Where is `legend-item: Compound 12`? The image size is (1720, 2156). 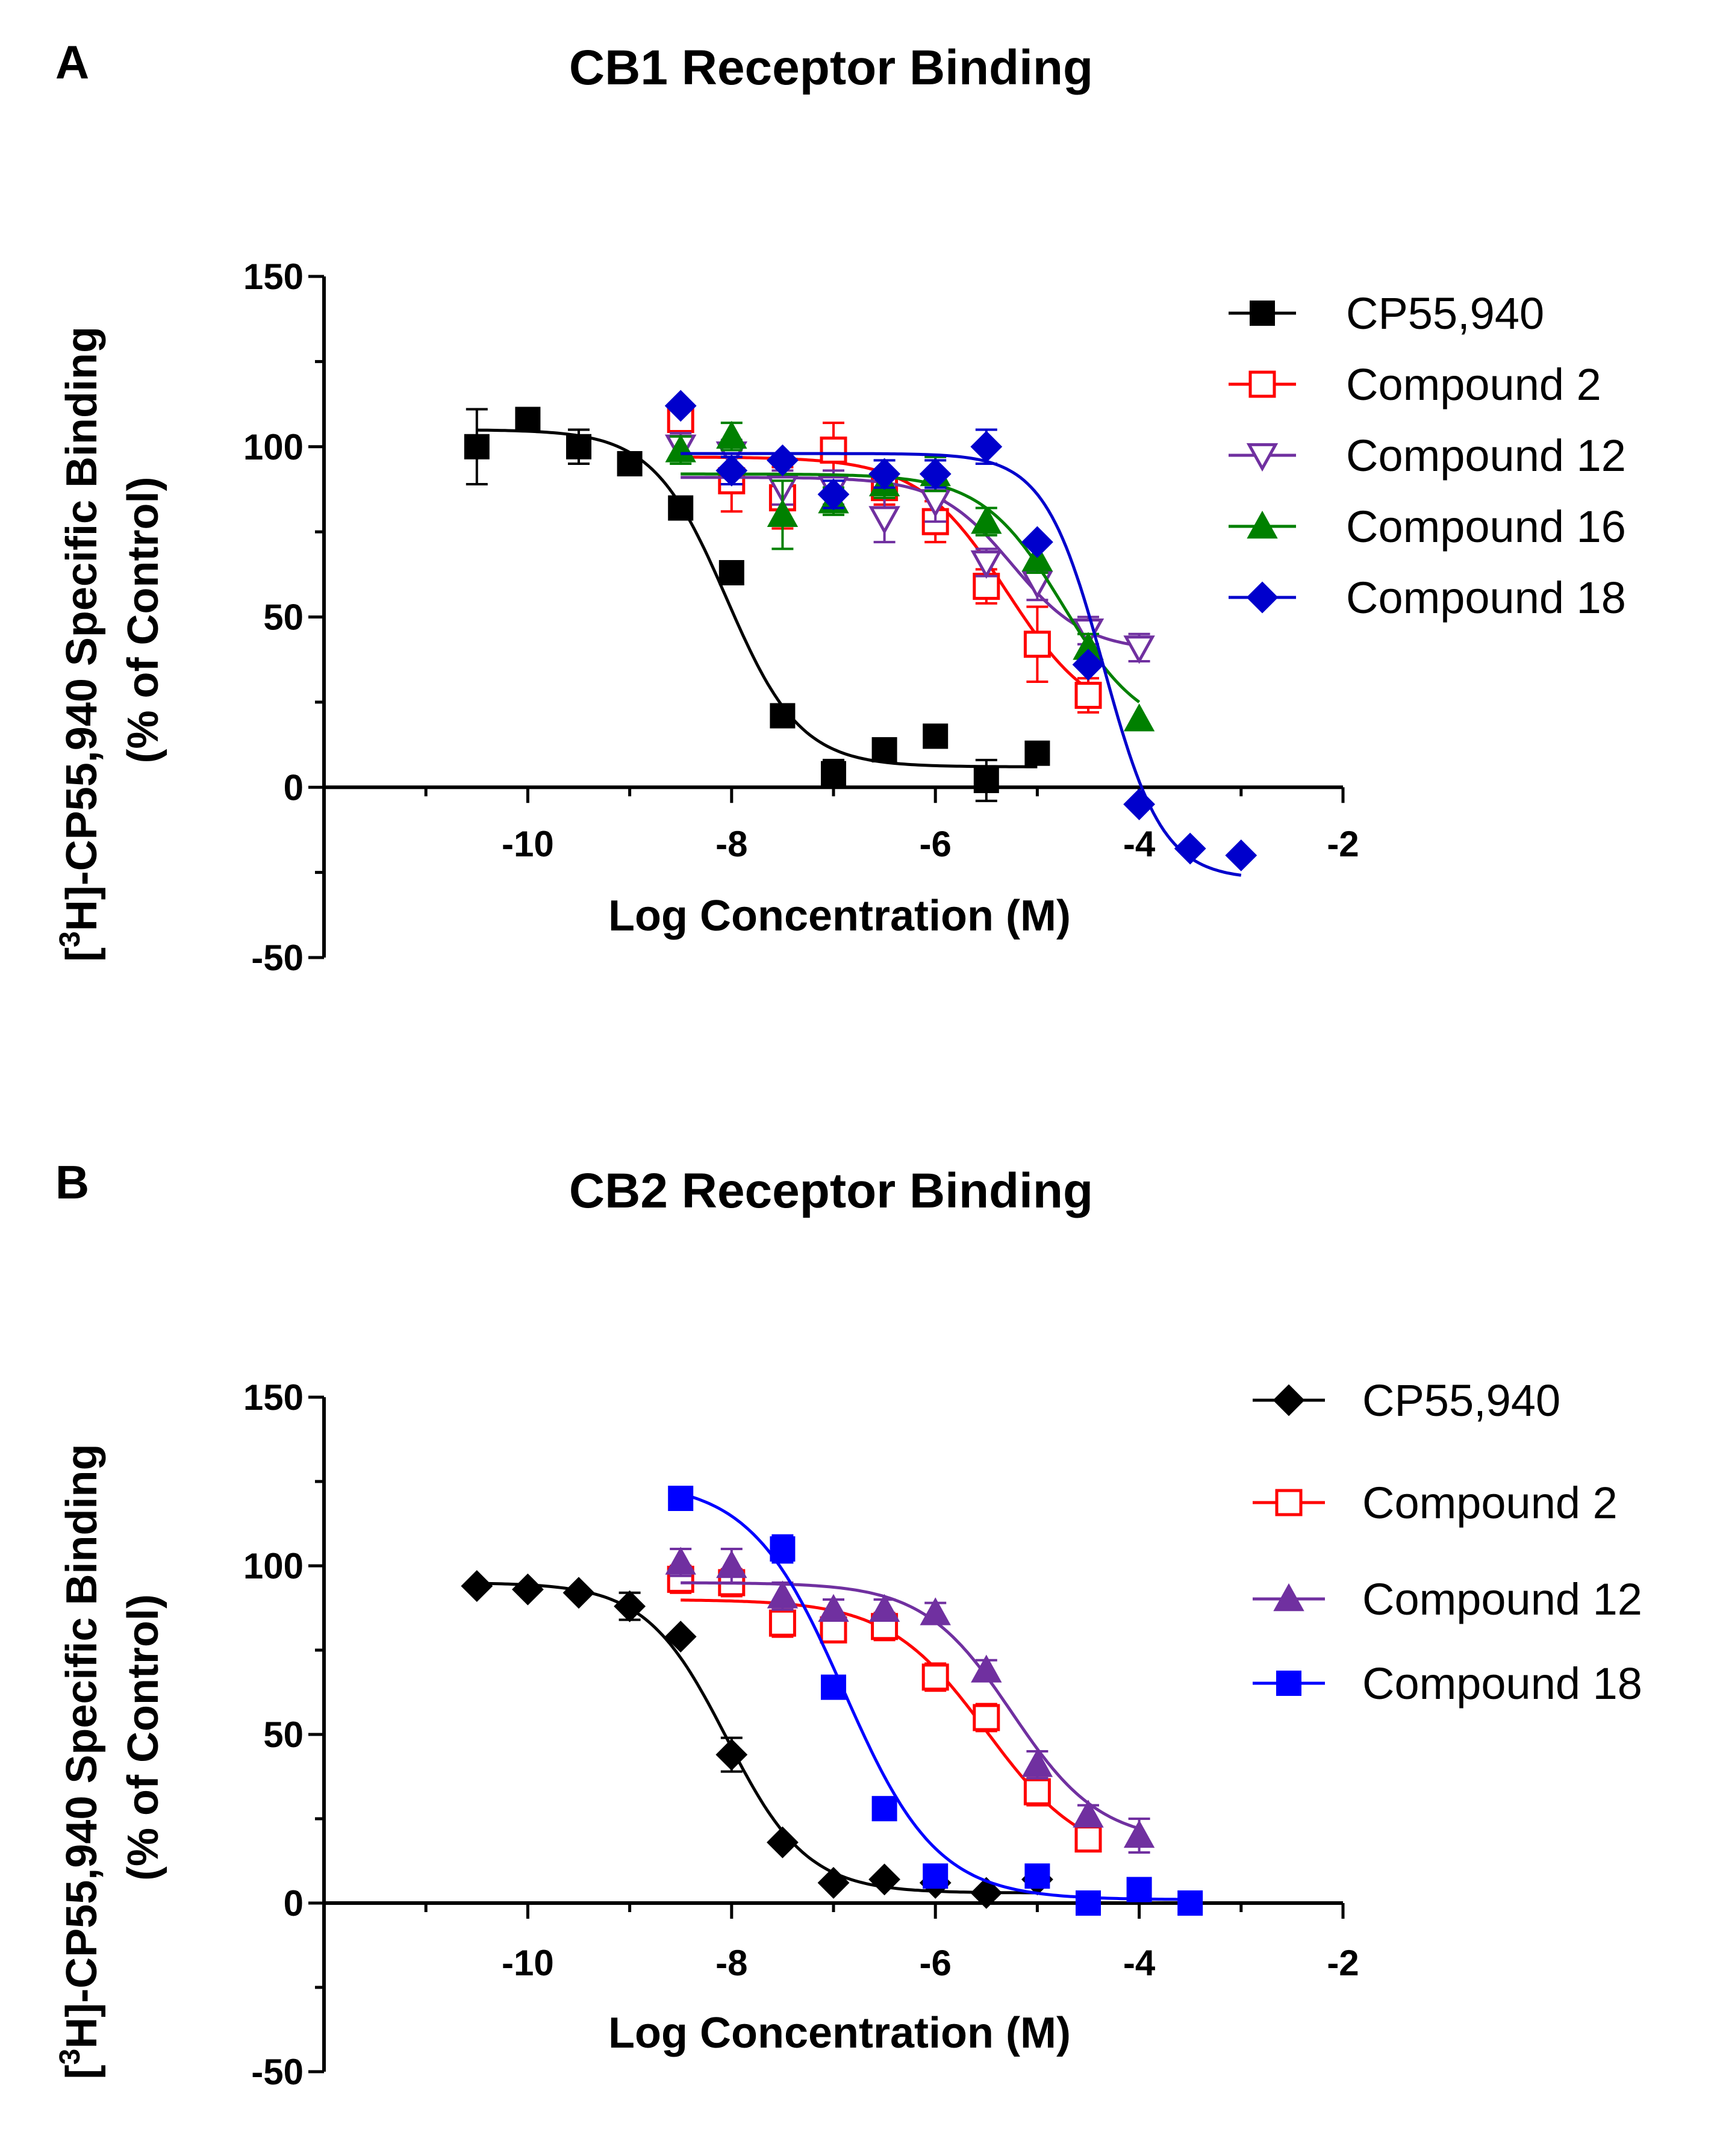 legend-item: Compound 12 is located at coordinates (1447, 1599).